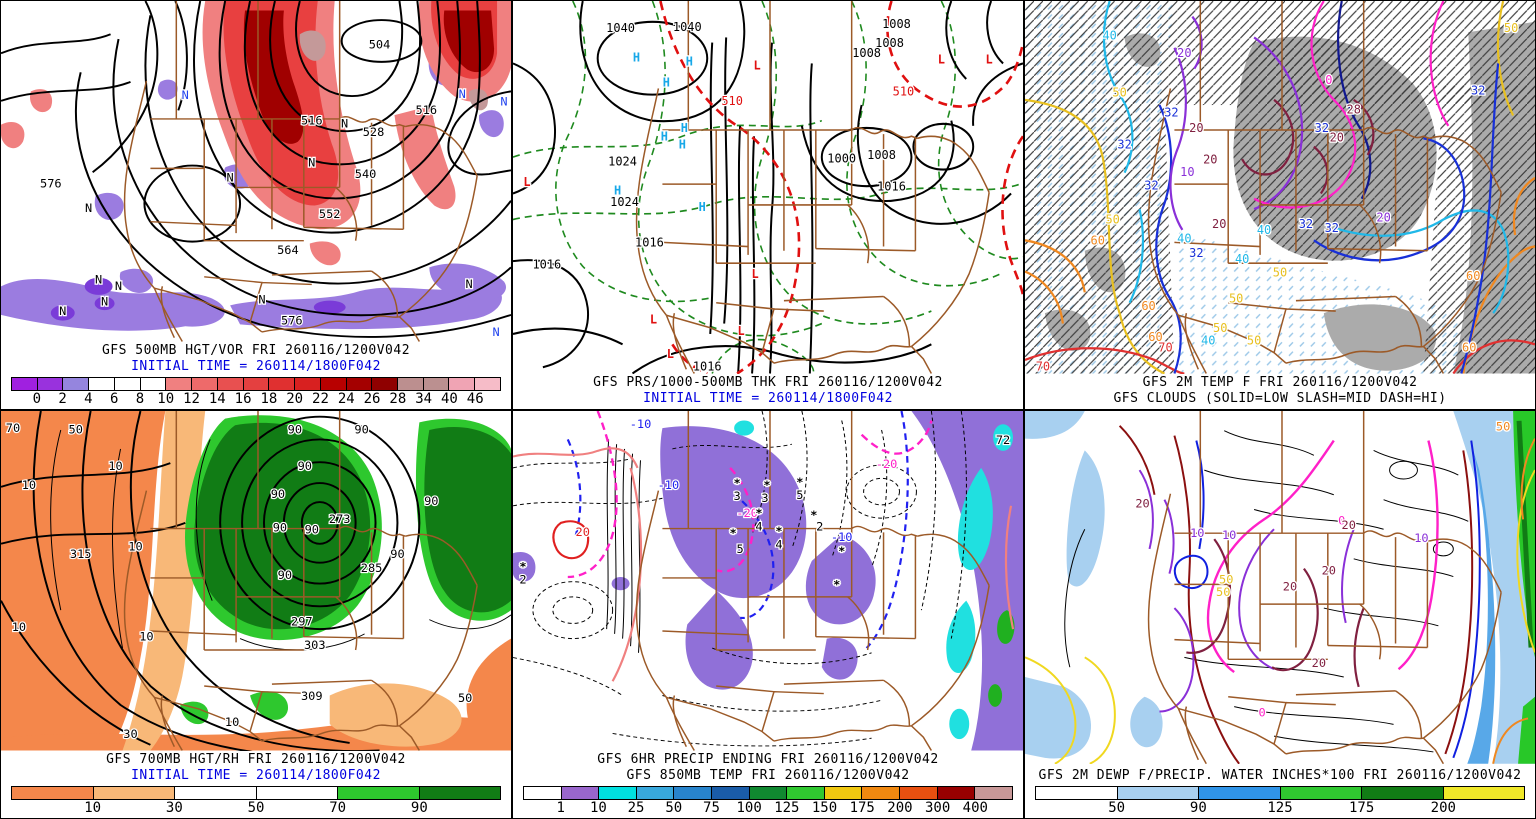  What do you see at coordinates (874, 580) in the screenshot?
I see `moderate-precip-fill` at bounding box center [874, 580].